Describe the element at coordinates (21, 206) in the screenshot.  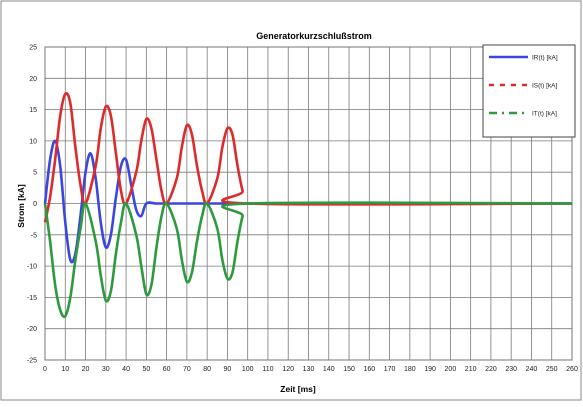
I see `y-axis-label: Strom [kA]` at that location.